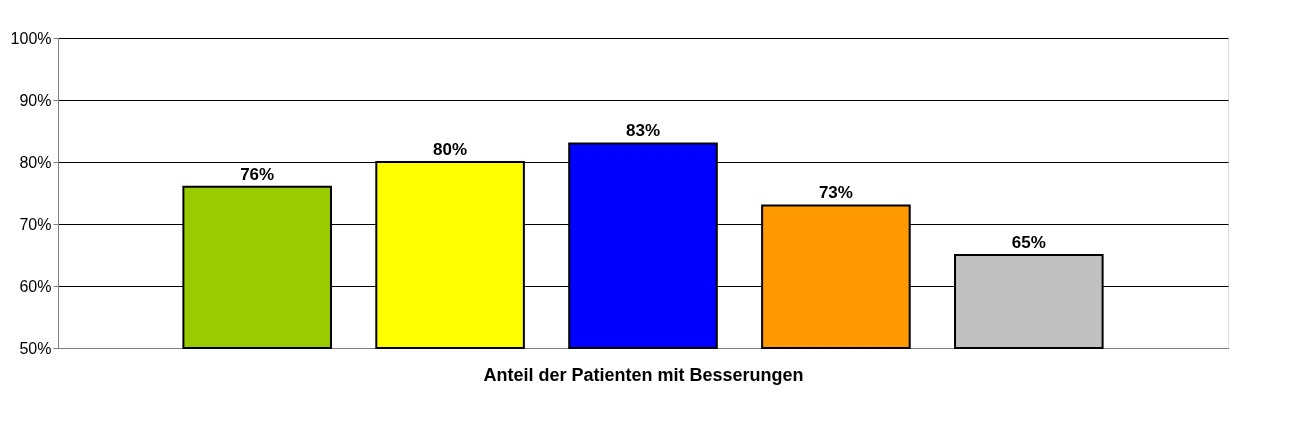  What do you see at coordinates (450, 149) in the screenshot?
I see `data-label: 80%` at bounding box center [450, 149].